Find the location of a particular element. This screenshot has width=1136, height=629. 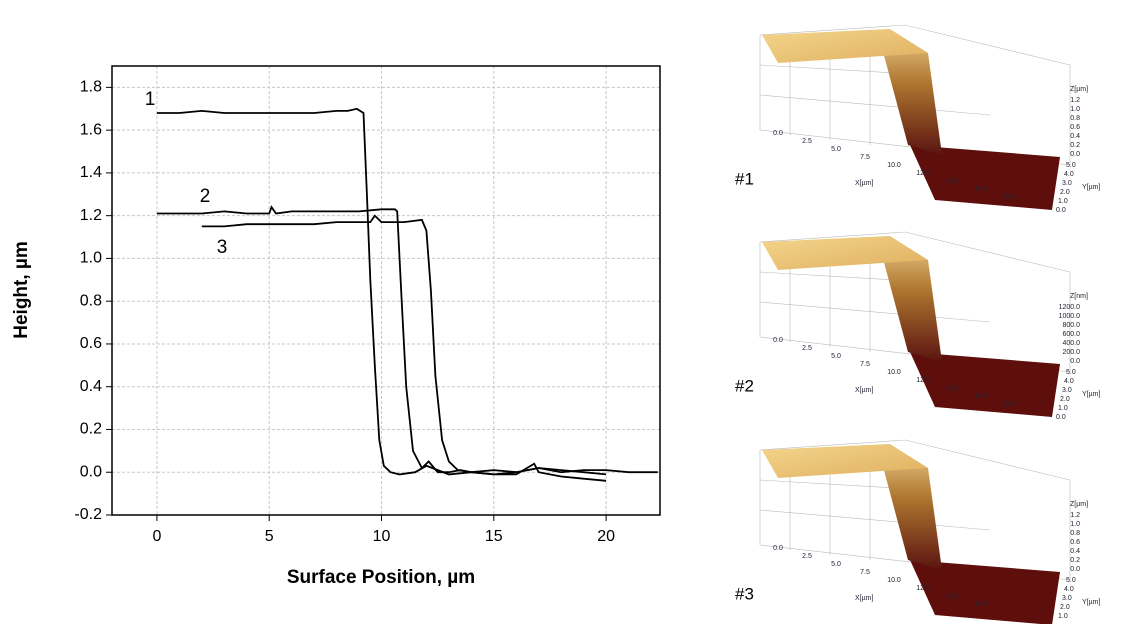

z-tick-label: 800.0 is located at coordinates (1071, 325).